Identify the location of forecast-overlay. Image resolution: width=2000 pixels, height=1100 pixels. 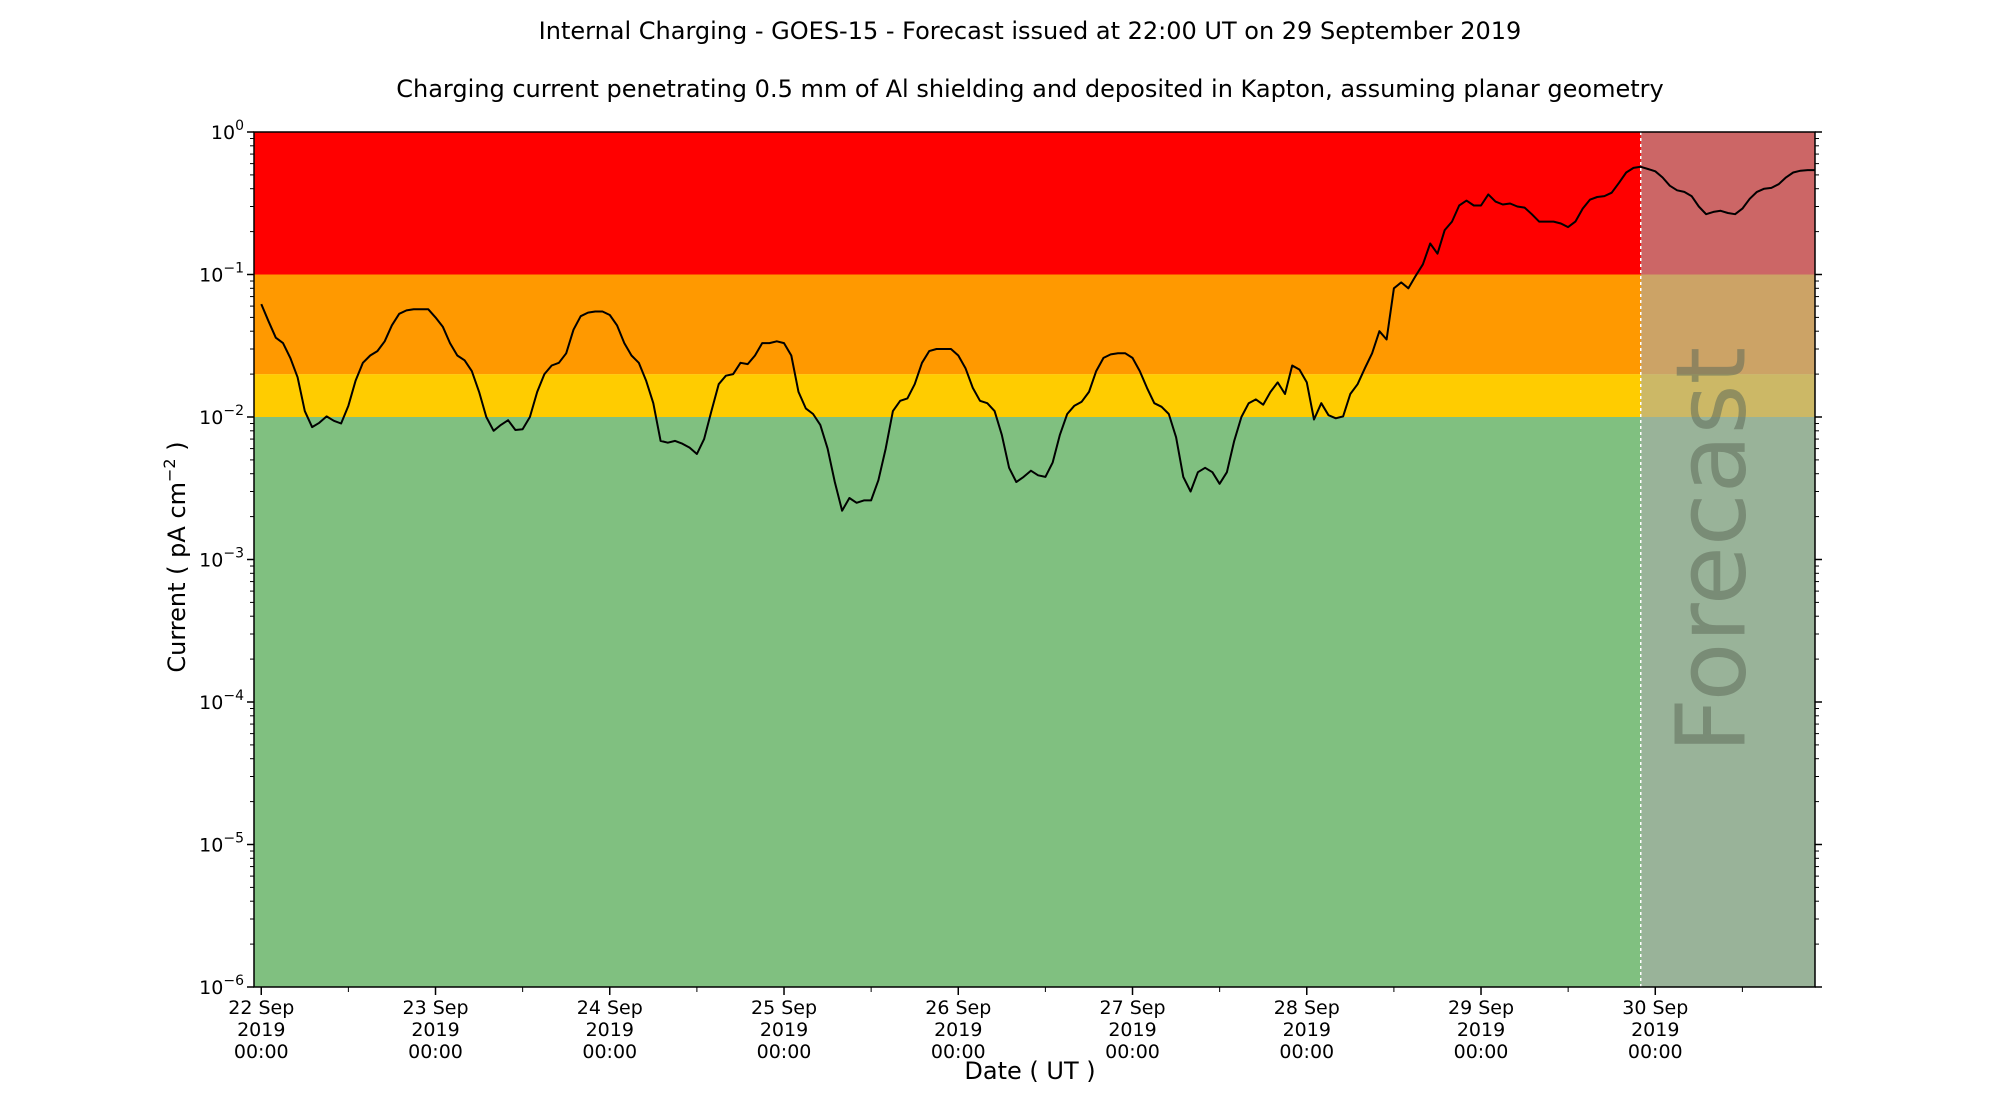
(1727, 559).